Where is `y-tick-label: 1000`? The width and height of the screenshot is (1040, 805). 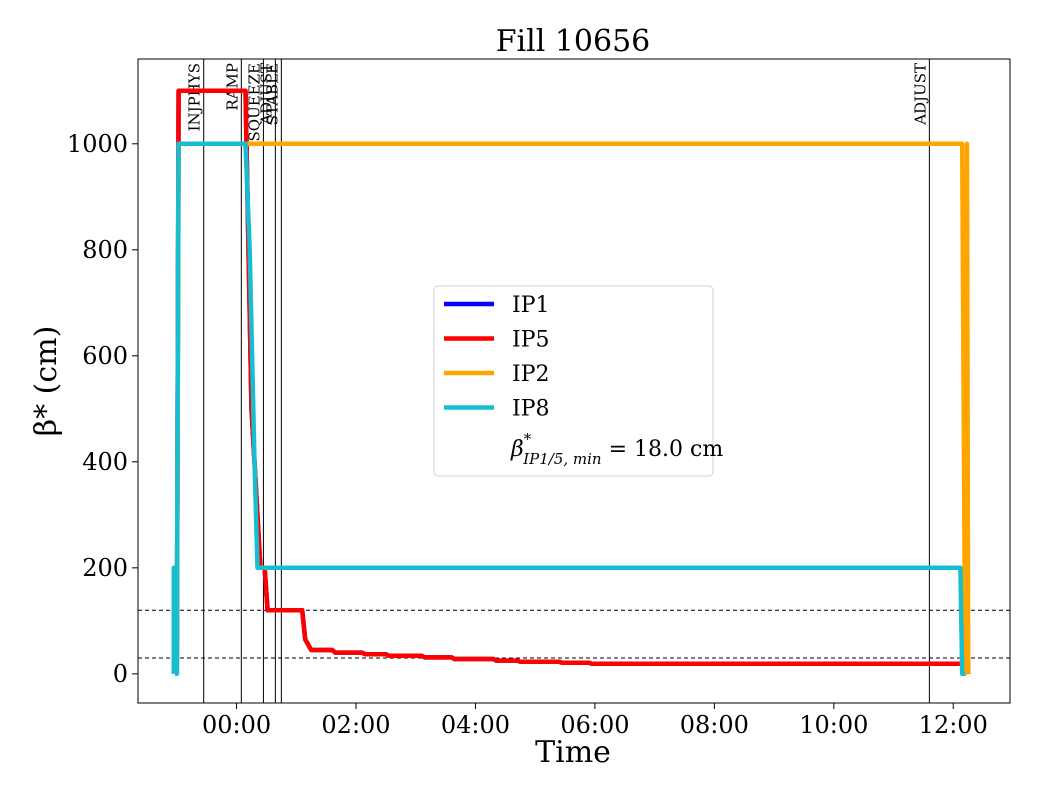 y-tick-label: 1000 is located at coordinates (97, 144).